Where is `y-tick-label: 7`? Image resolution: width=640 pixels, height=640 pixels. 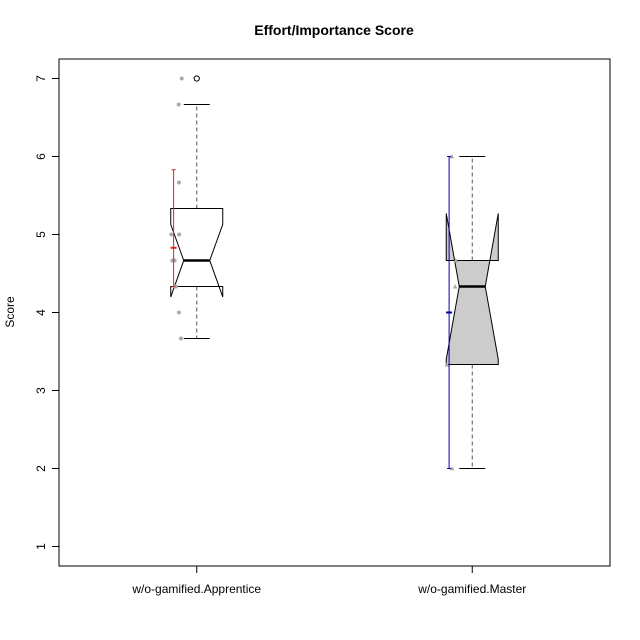 y-tick-label: 7 is located at coordinates (41, 78).